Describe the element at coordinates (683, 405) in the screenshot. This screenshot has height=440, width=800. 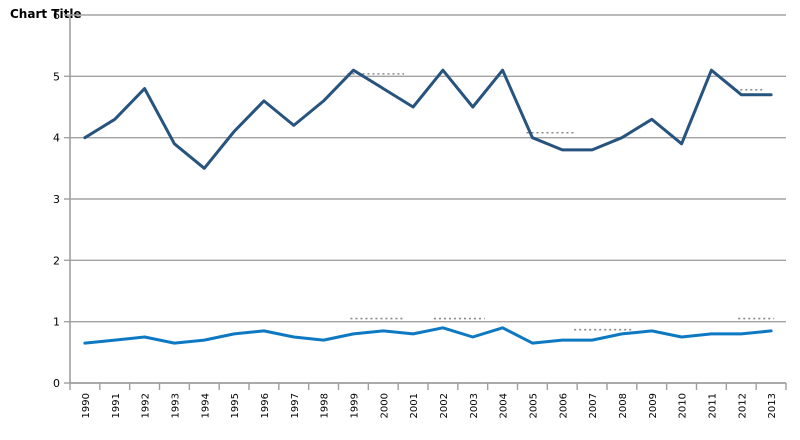
I see `x-axis-label: 2010` at that location.